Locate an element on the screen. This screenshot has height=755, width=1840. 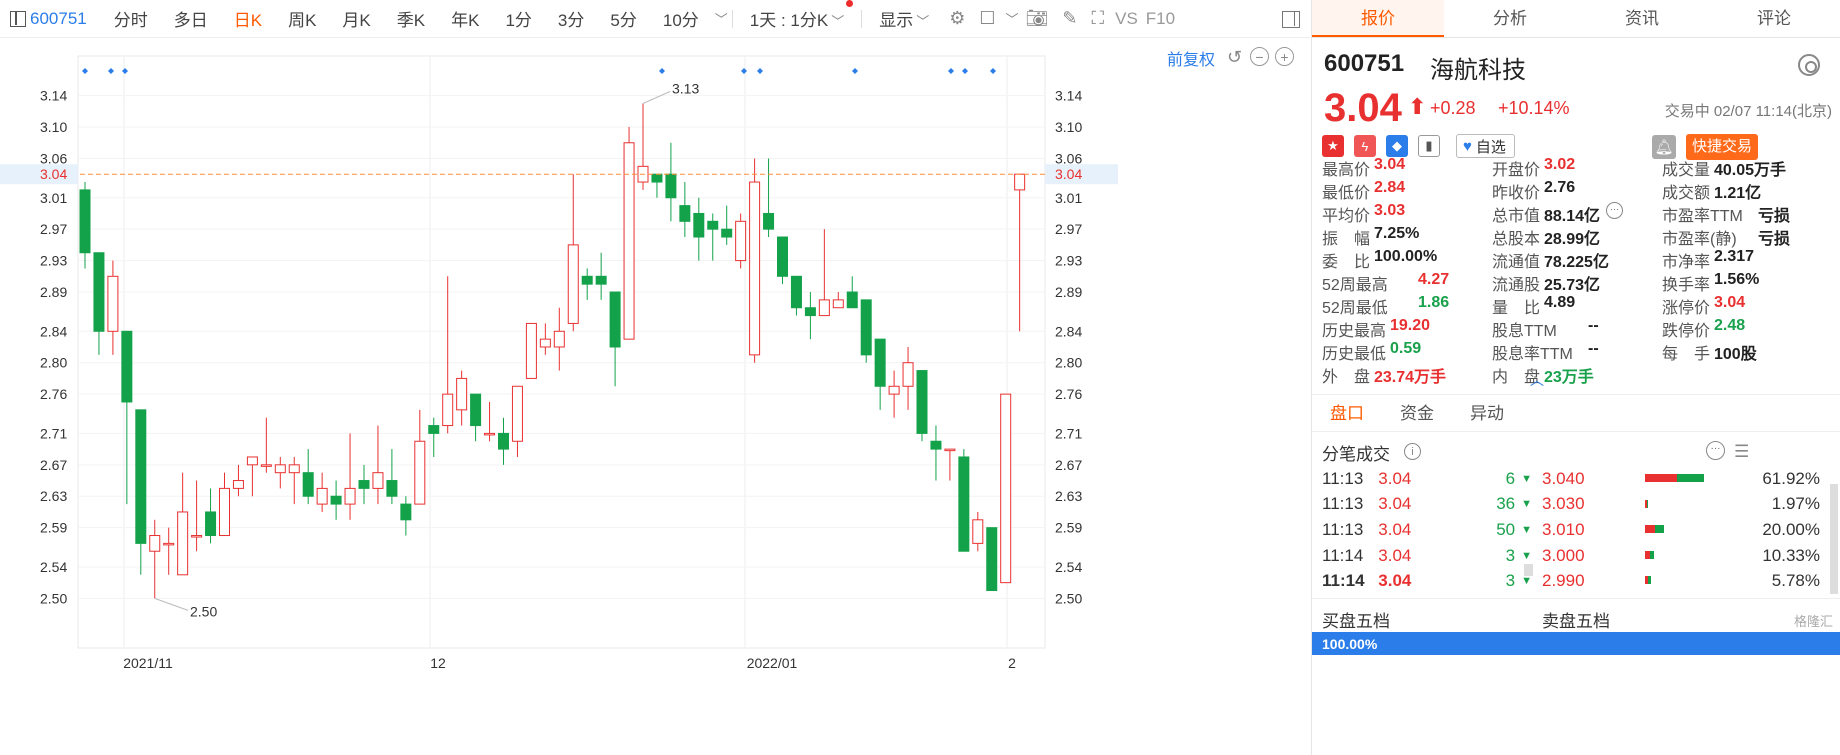
camera-icon: 📷︎ is located at coordinates (1037, 18).